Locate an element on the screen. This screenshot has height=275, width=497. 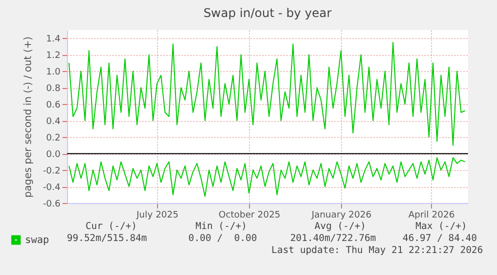
y-tick-label: -0.2 is located at coordinates (51, 171).